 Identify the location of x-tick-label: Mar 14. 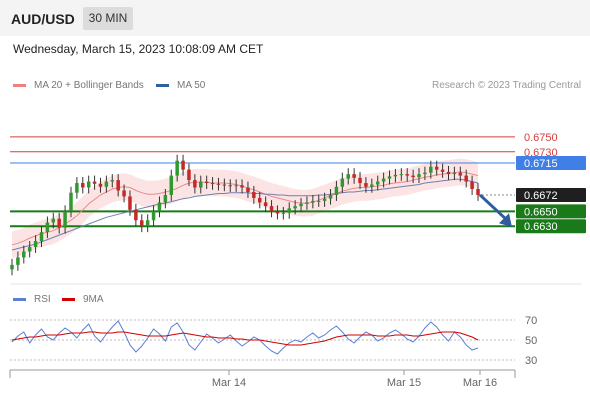
(229, 383).